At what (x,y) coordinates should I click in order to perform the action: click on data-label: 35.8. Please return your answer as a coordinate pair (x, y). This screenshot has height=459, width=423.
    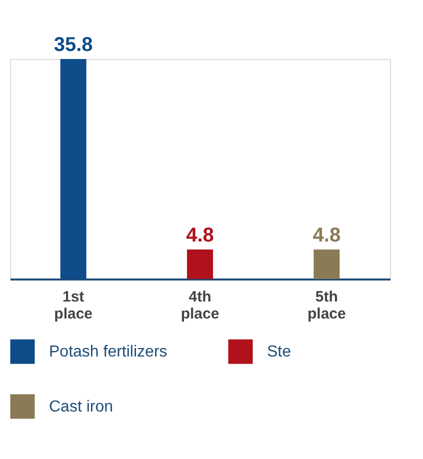
    Looking at the image, I should click on (73, 45).